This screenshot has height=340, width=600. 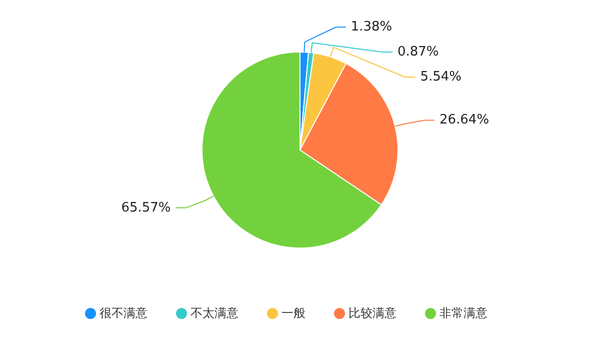 What do you see at coordinates (214, 313) in the screenshot?
I see `legend-label: 不太满意` at bounding box center [214, 313].